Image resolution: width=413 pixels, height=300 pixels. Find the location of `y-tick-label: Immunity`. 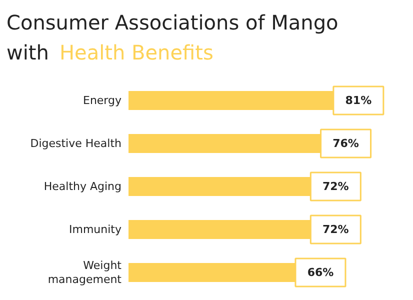

y-tick-label: Immunity is located at coordinates (95, 229).